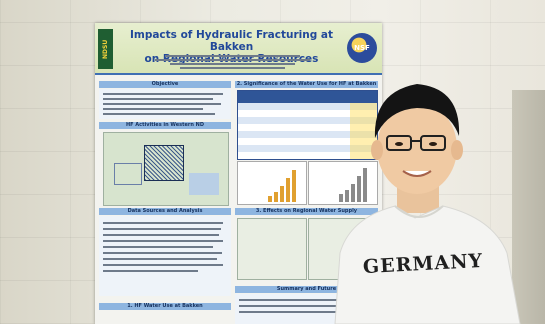  I want to click on nd-map, so click(166, 169).